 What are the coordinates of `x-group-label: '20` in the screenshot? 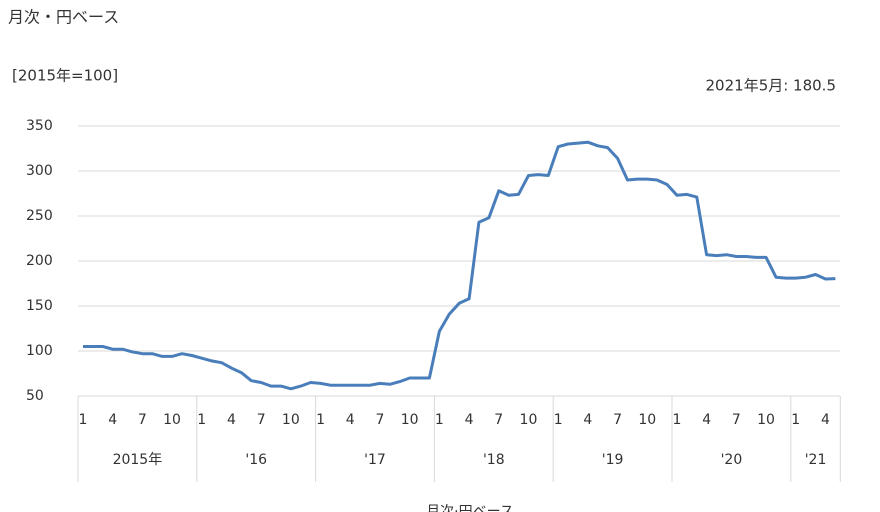 It's located at (732, 460).